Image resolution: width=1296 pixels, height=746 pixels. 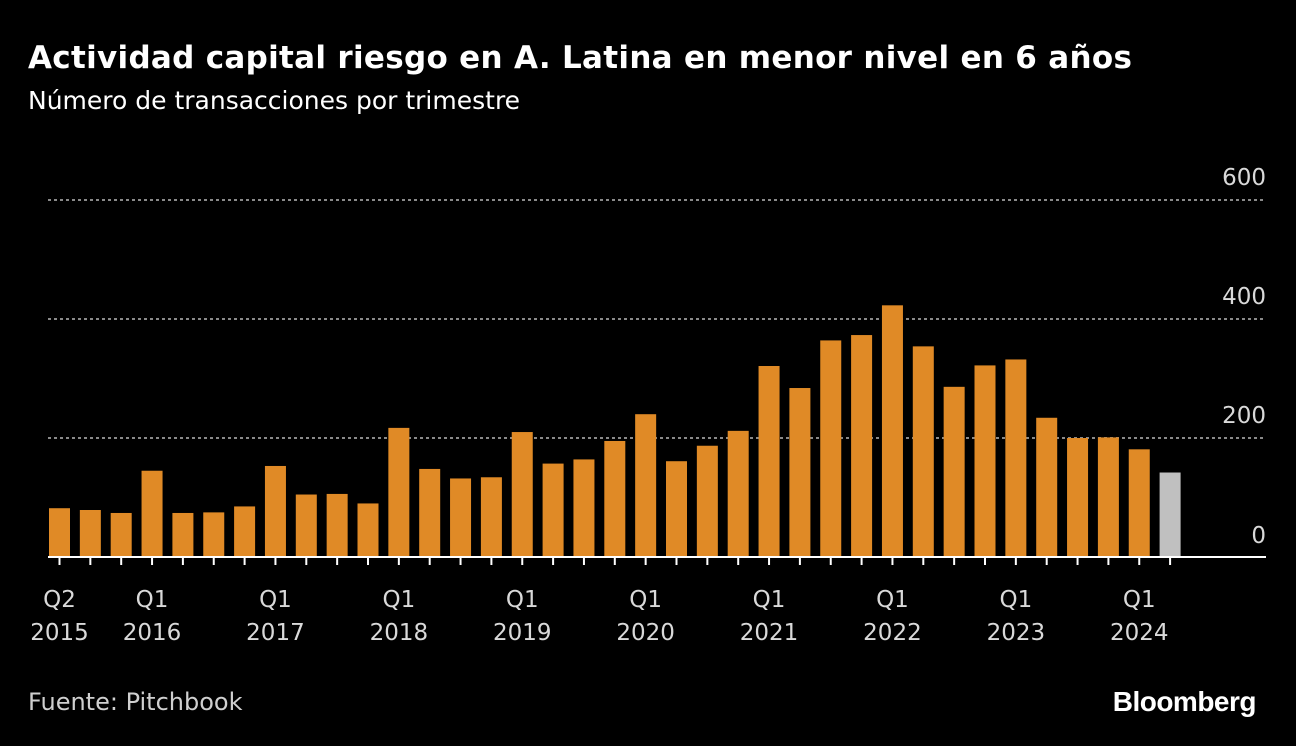 I want to click on bar-q2-2018, so click(x=430, y=512).